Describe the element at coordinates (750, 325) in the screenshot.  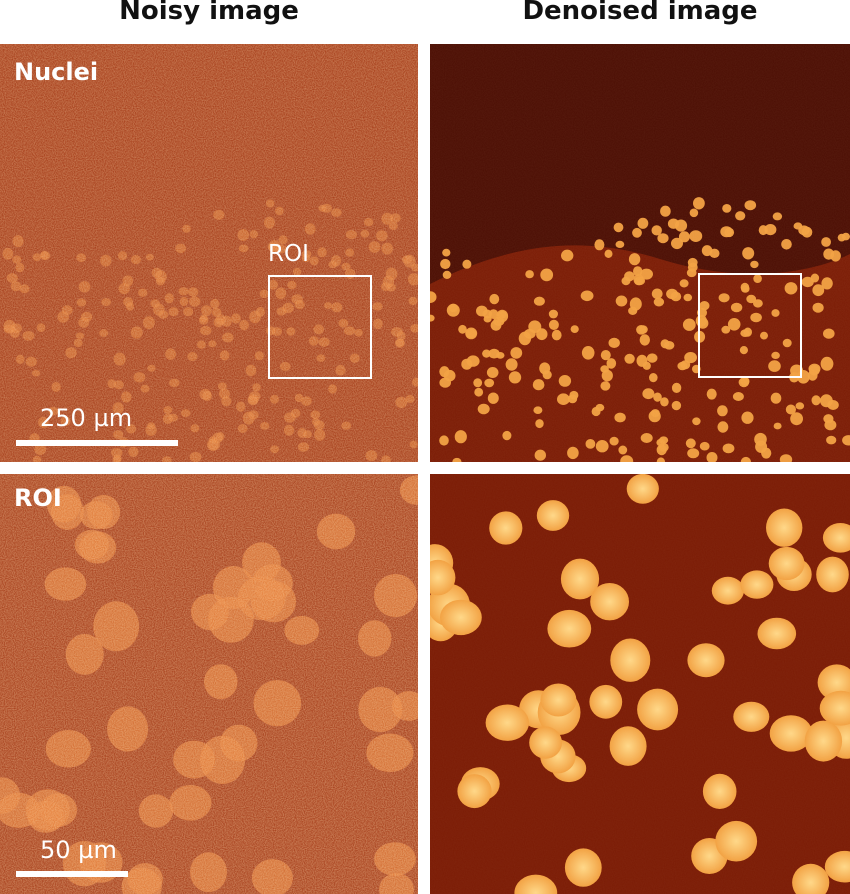
I see `roi-box-denoised` at that location.